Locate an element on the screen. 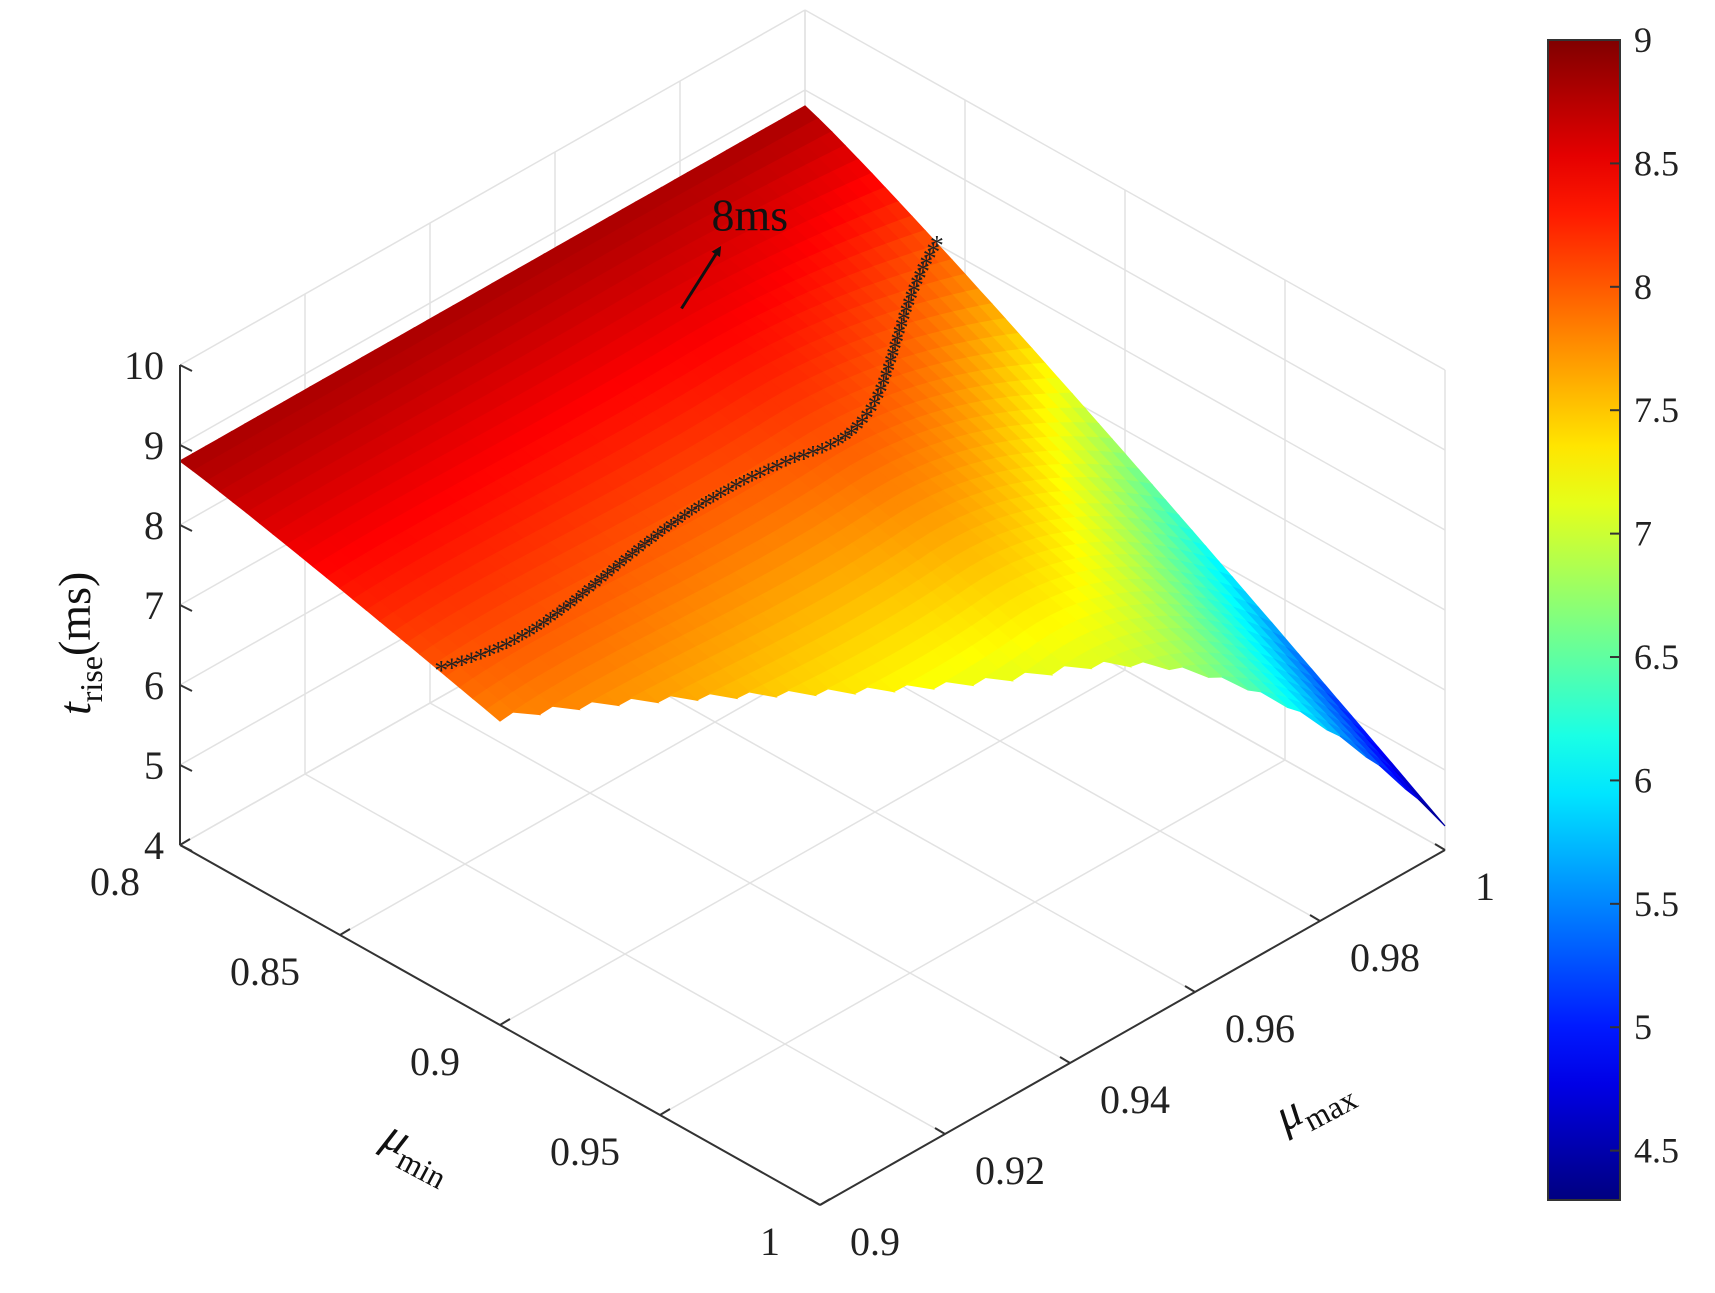 The height and width of the screenshot is (1293, 1715). annotation-label: 8ms is located at coordinates (750, 215).